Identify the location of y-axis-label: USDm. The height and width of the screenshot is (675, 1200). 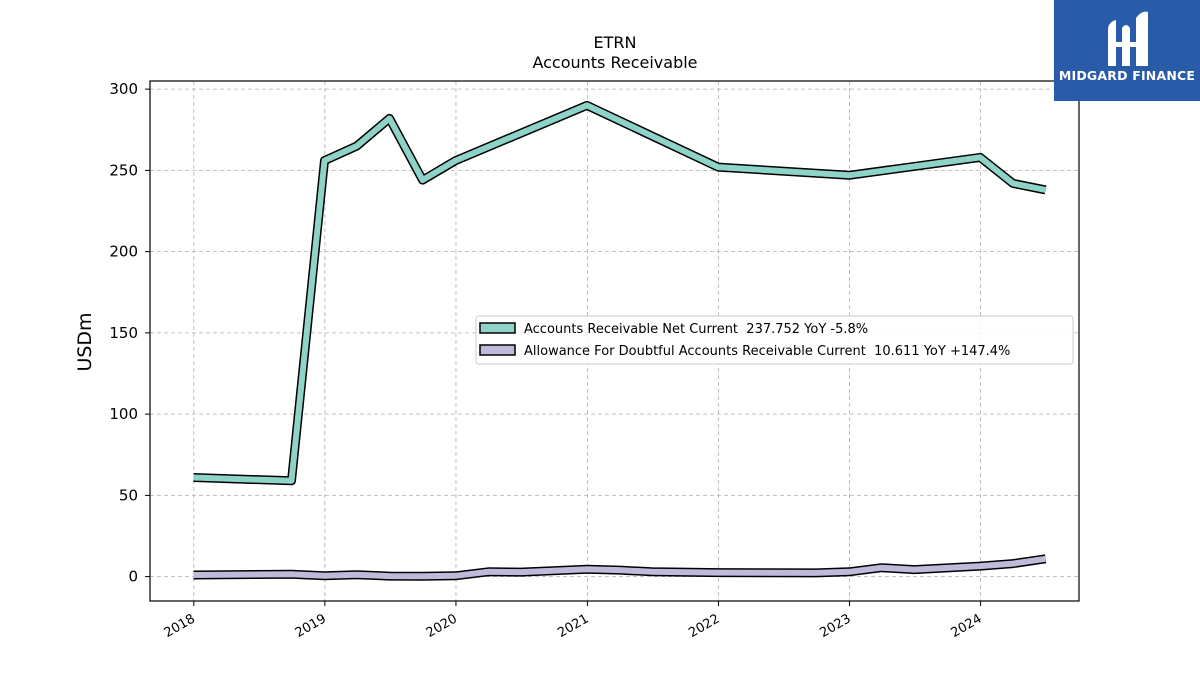
(85, 341).